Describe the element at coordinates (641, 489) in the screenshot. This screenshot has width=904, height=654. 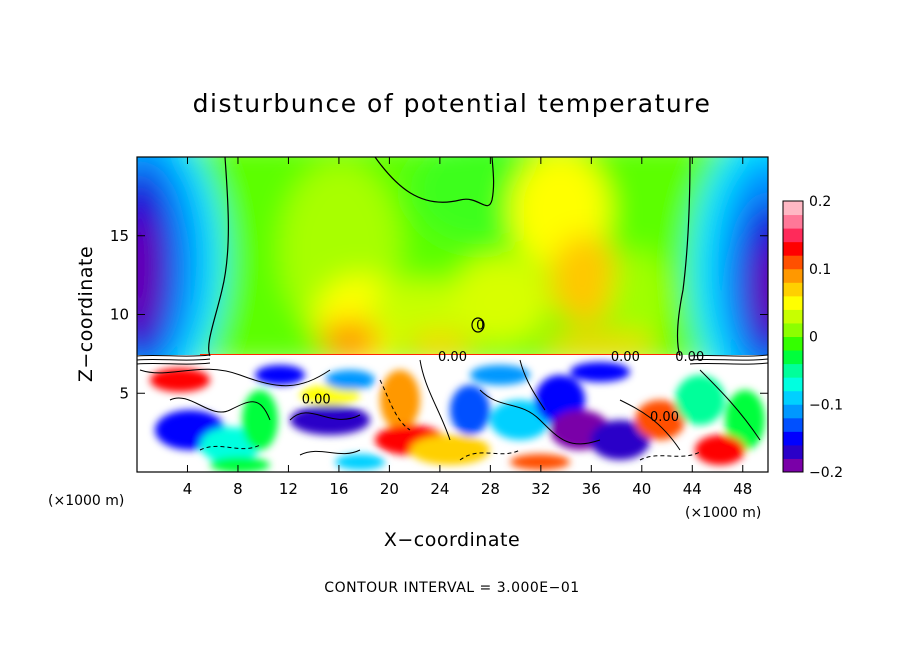
I see `x-tick-label: 40` at that location.